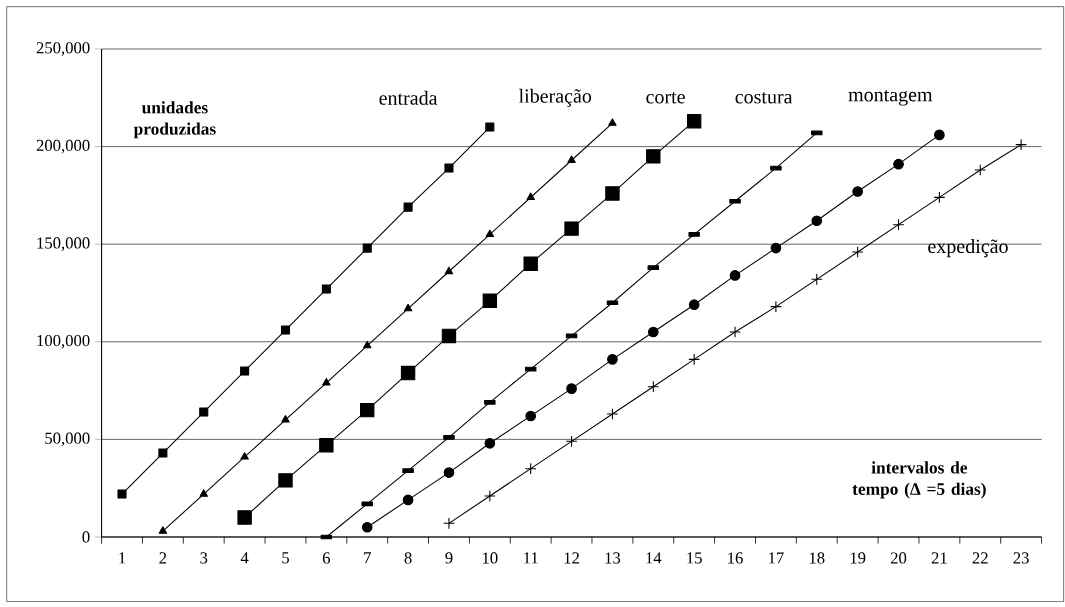 The image size is (1065, 607). Describe the element at coordinates (890, 98) in the screenshot. I see `series-label: montagem` at that location.